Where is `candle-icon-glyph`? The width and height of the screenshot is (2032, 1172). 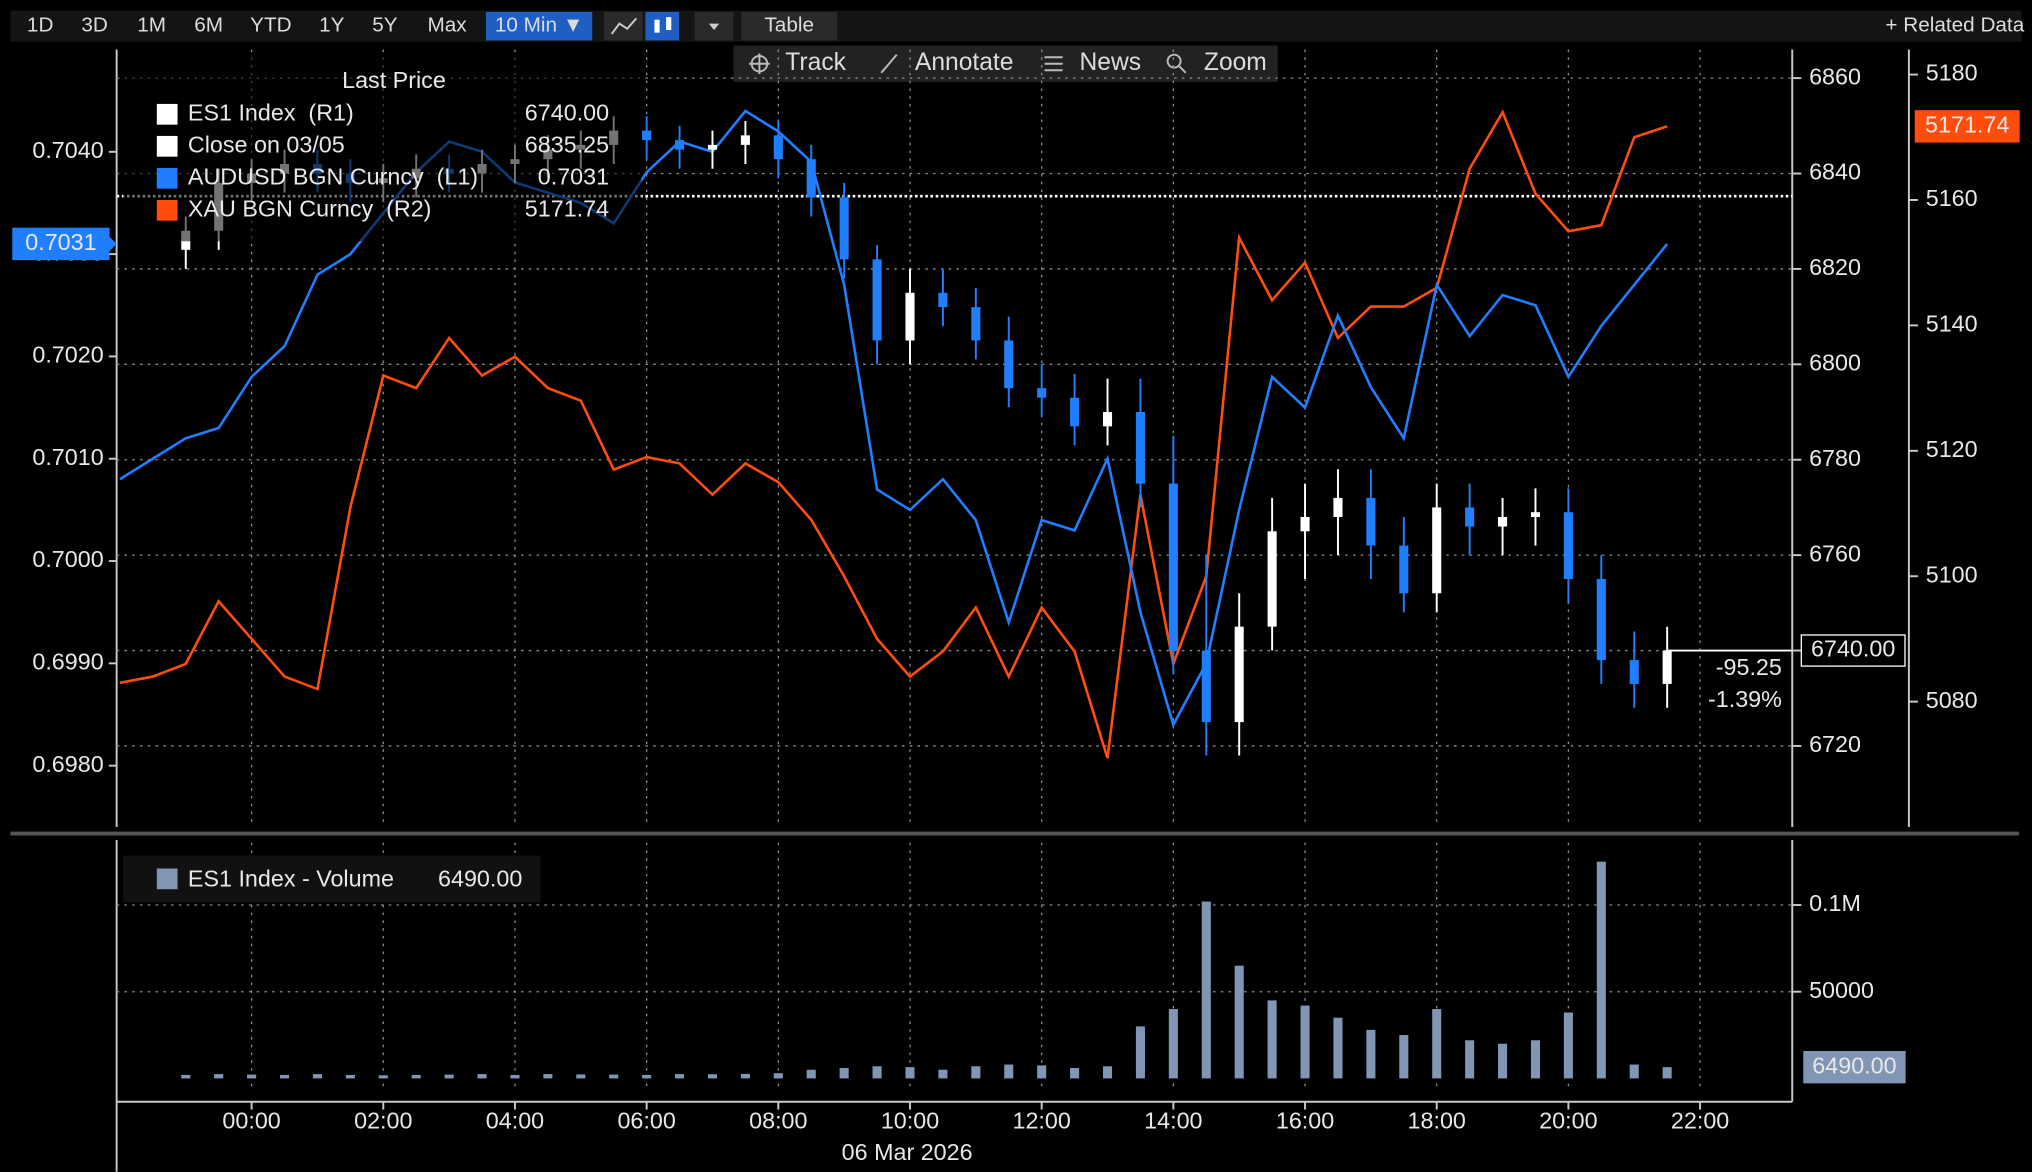
candle-icon-glyph is located at coordinates (657, 26).